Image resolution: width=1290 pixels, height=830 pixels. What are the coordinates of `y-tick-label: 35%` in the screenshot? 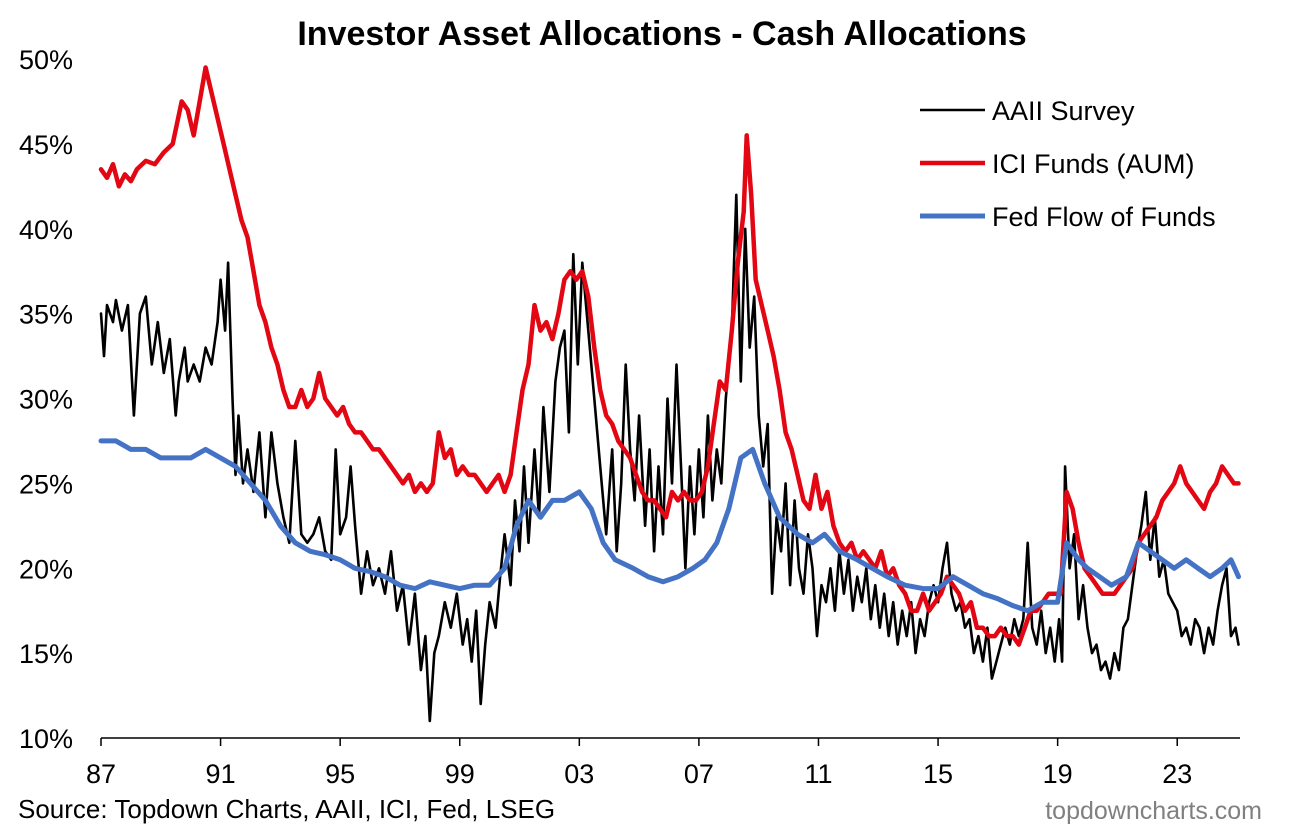 It's located at (46, 315).